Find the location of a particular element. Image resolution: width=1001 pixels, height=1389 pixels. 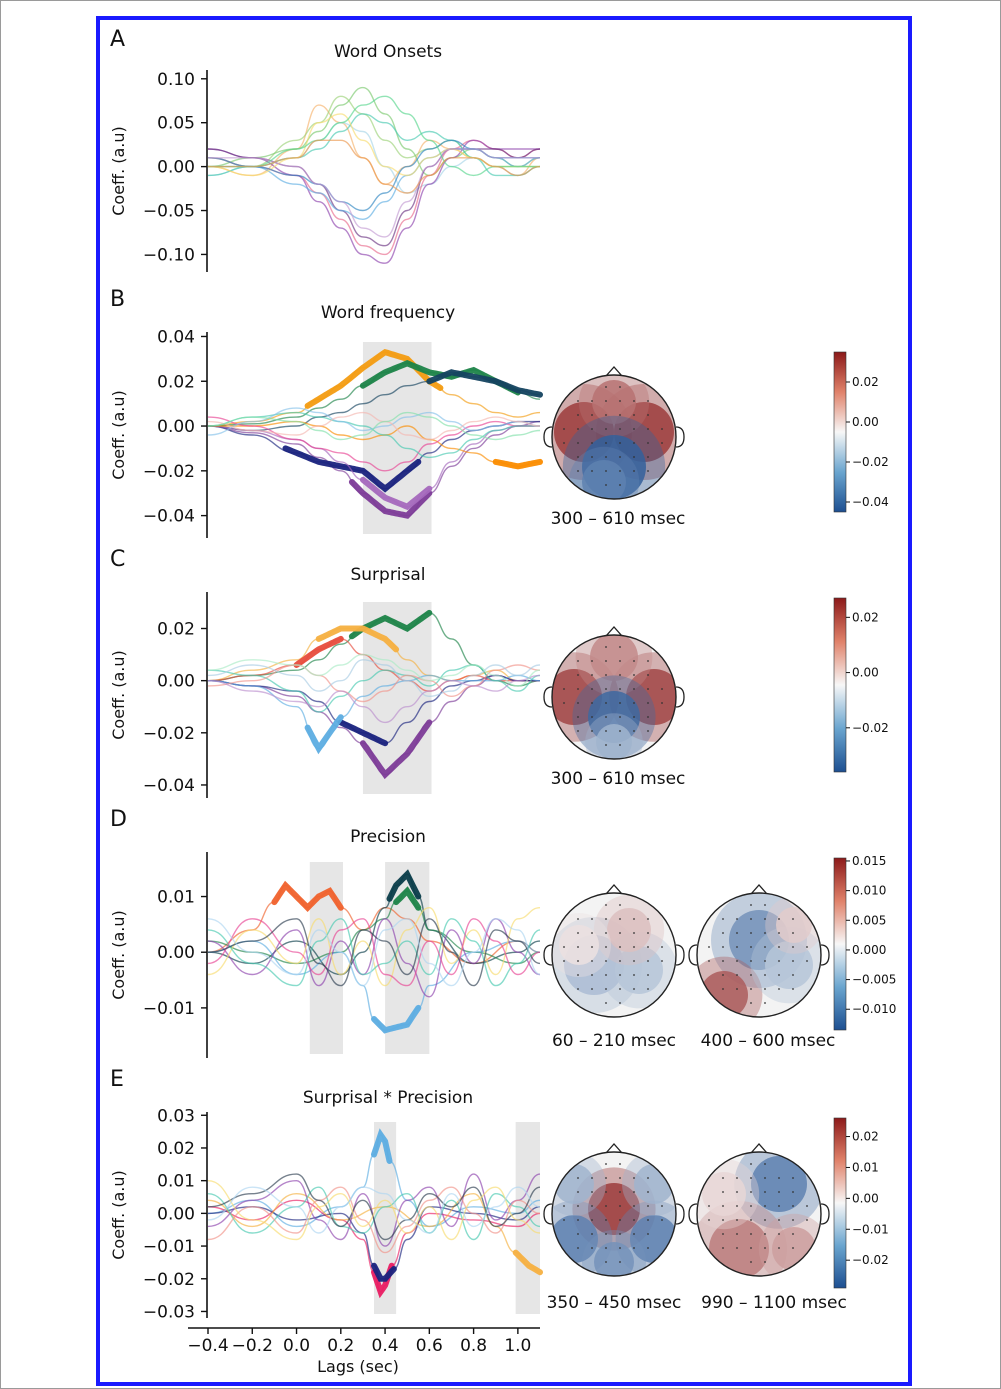

significance-window-shade is located at coordinates (527, 1218).